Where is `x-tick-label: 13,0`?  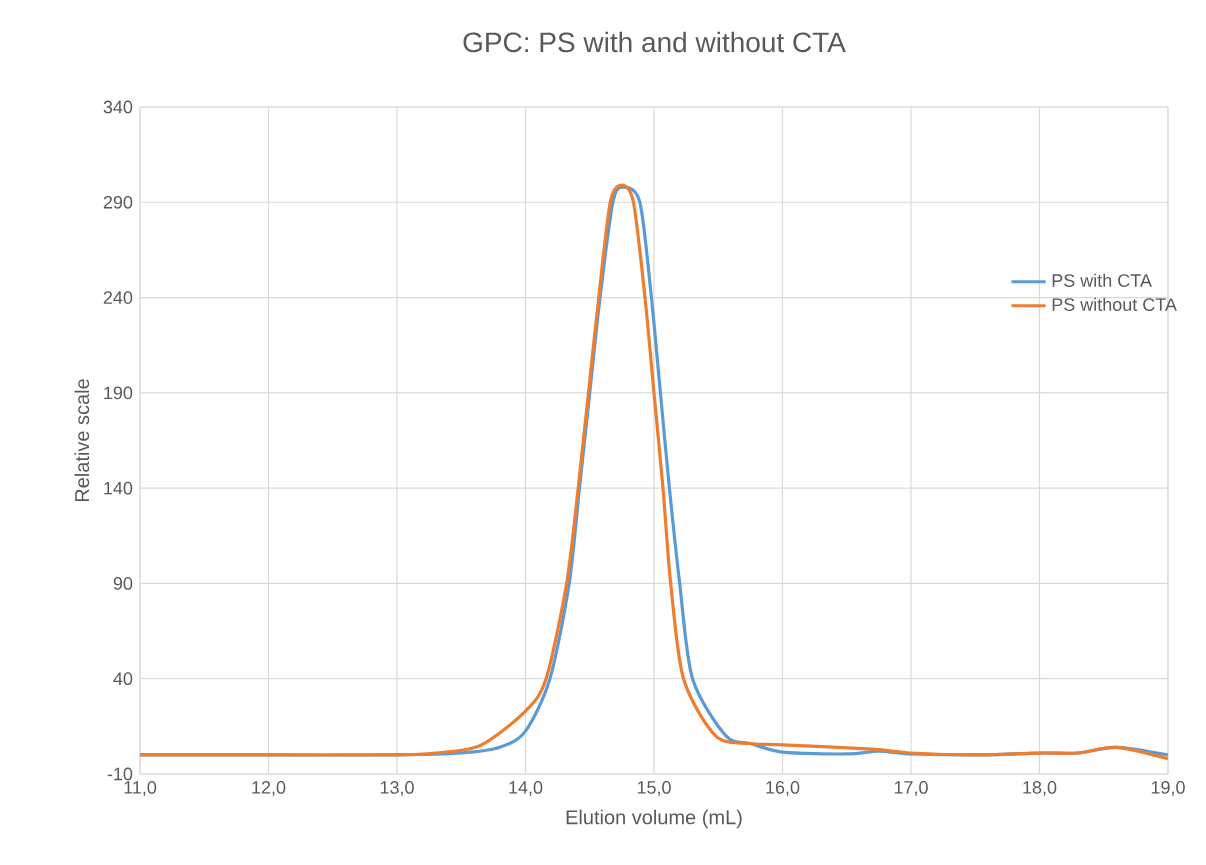 x-tick-label: 13,0 is located at coordinates (397, 788).